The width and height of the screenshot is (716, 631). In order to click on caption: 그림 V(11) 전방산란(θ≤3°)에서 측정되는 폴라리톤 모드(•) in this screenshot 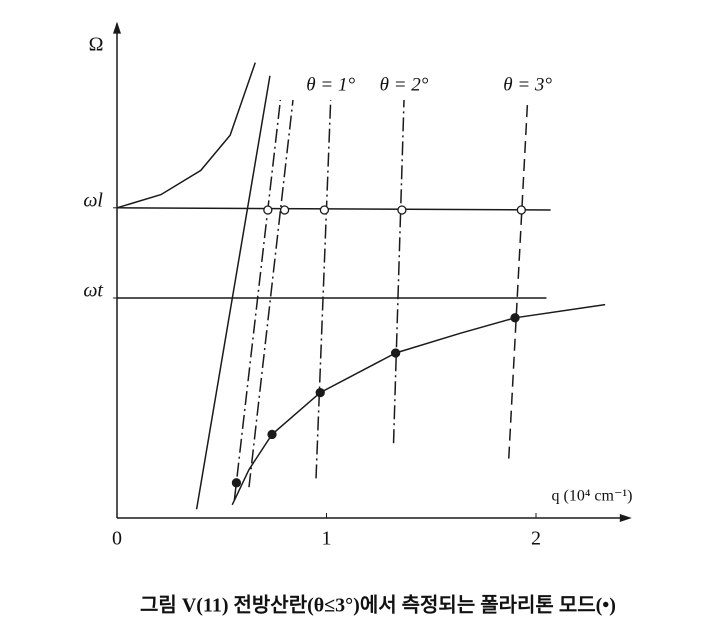, I will do `click(378, 605)`.